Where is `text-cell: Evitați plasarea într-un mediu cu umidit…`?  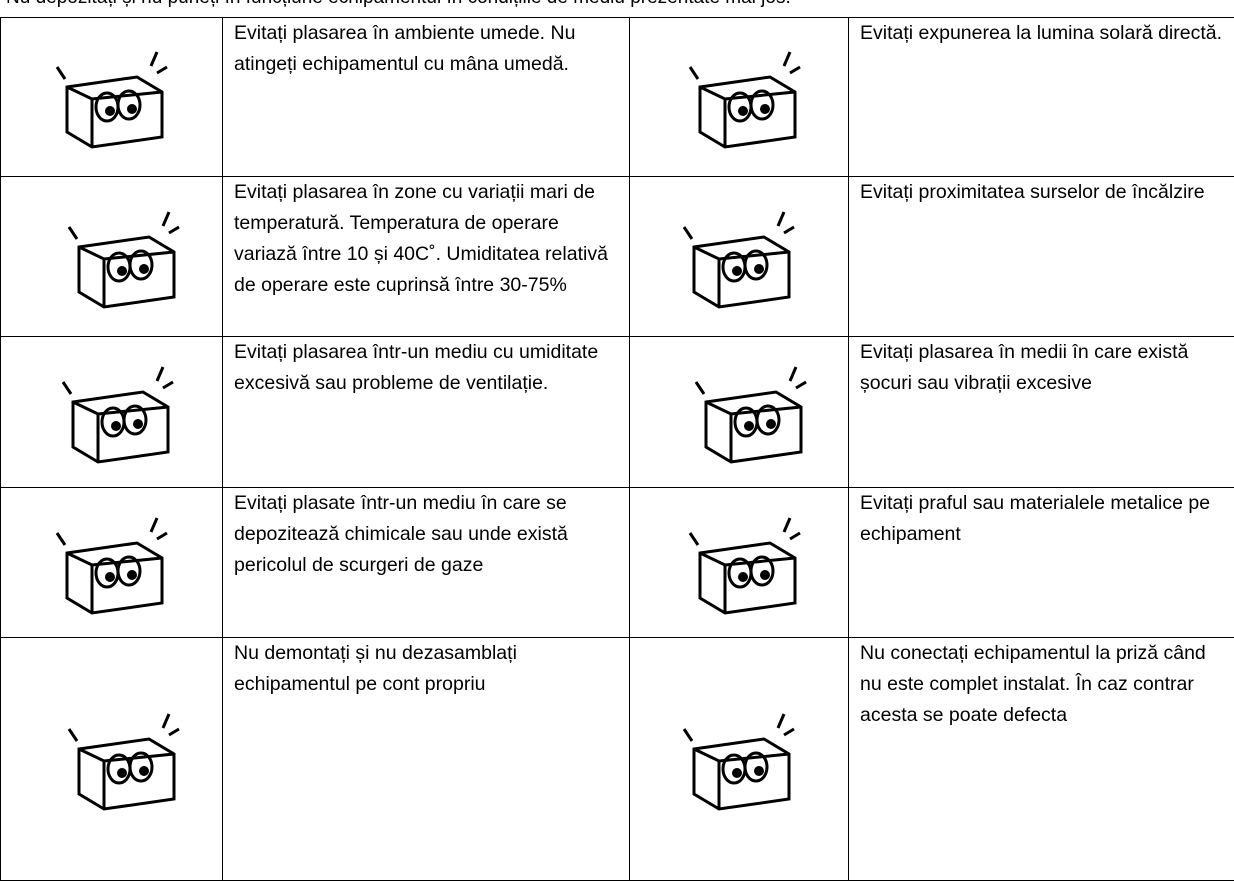 text-cell: Evitați plasarea într-un mediu cu umidit… is located at coordinates (426, 412).